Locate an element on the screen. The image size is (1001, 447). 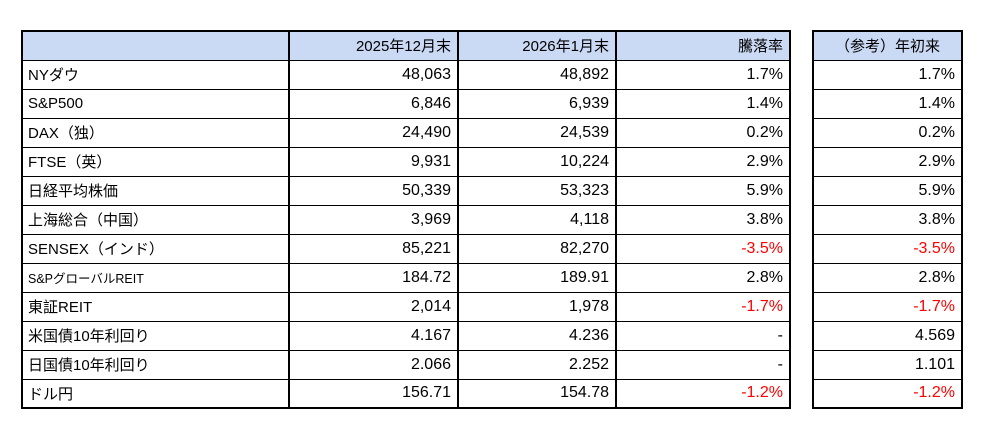
value-dec: 50,339 is located at coordinates (373, 190).